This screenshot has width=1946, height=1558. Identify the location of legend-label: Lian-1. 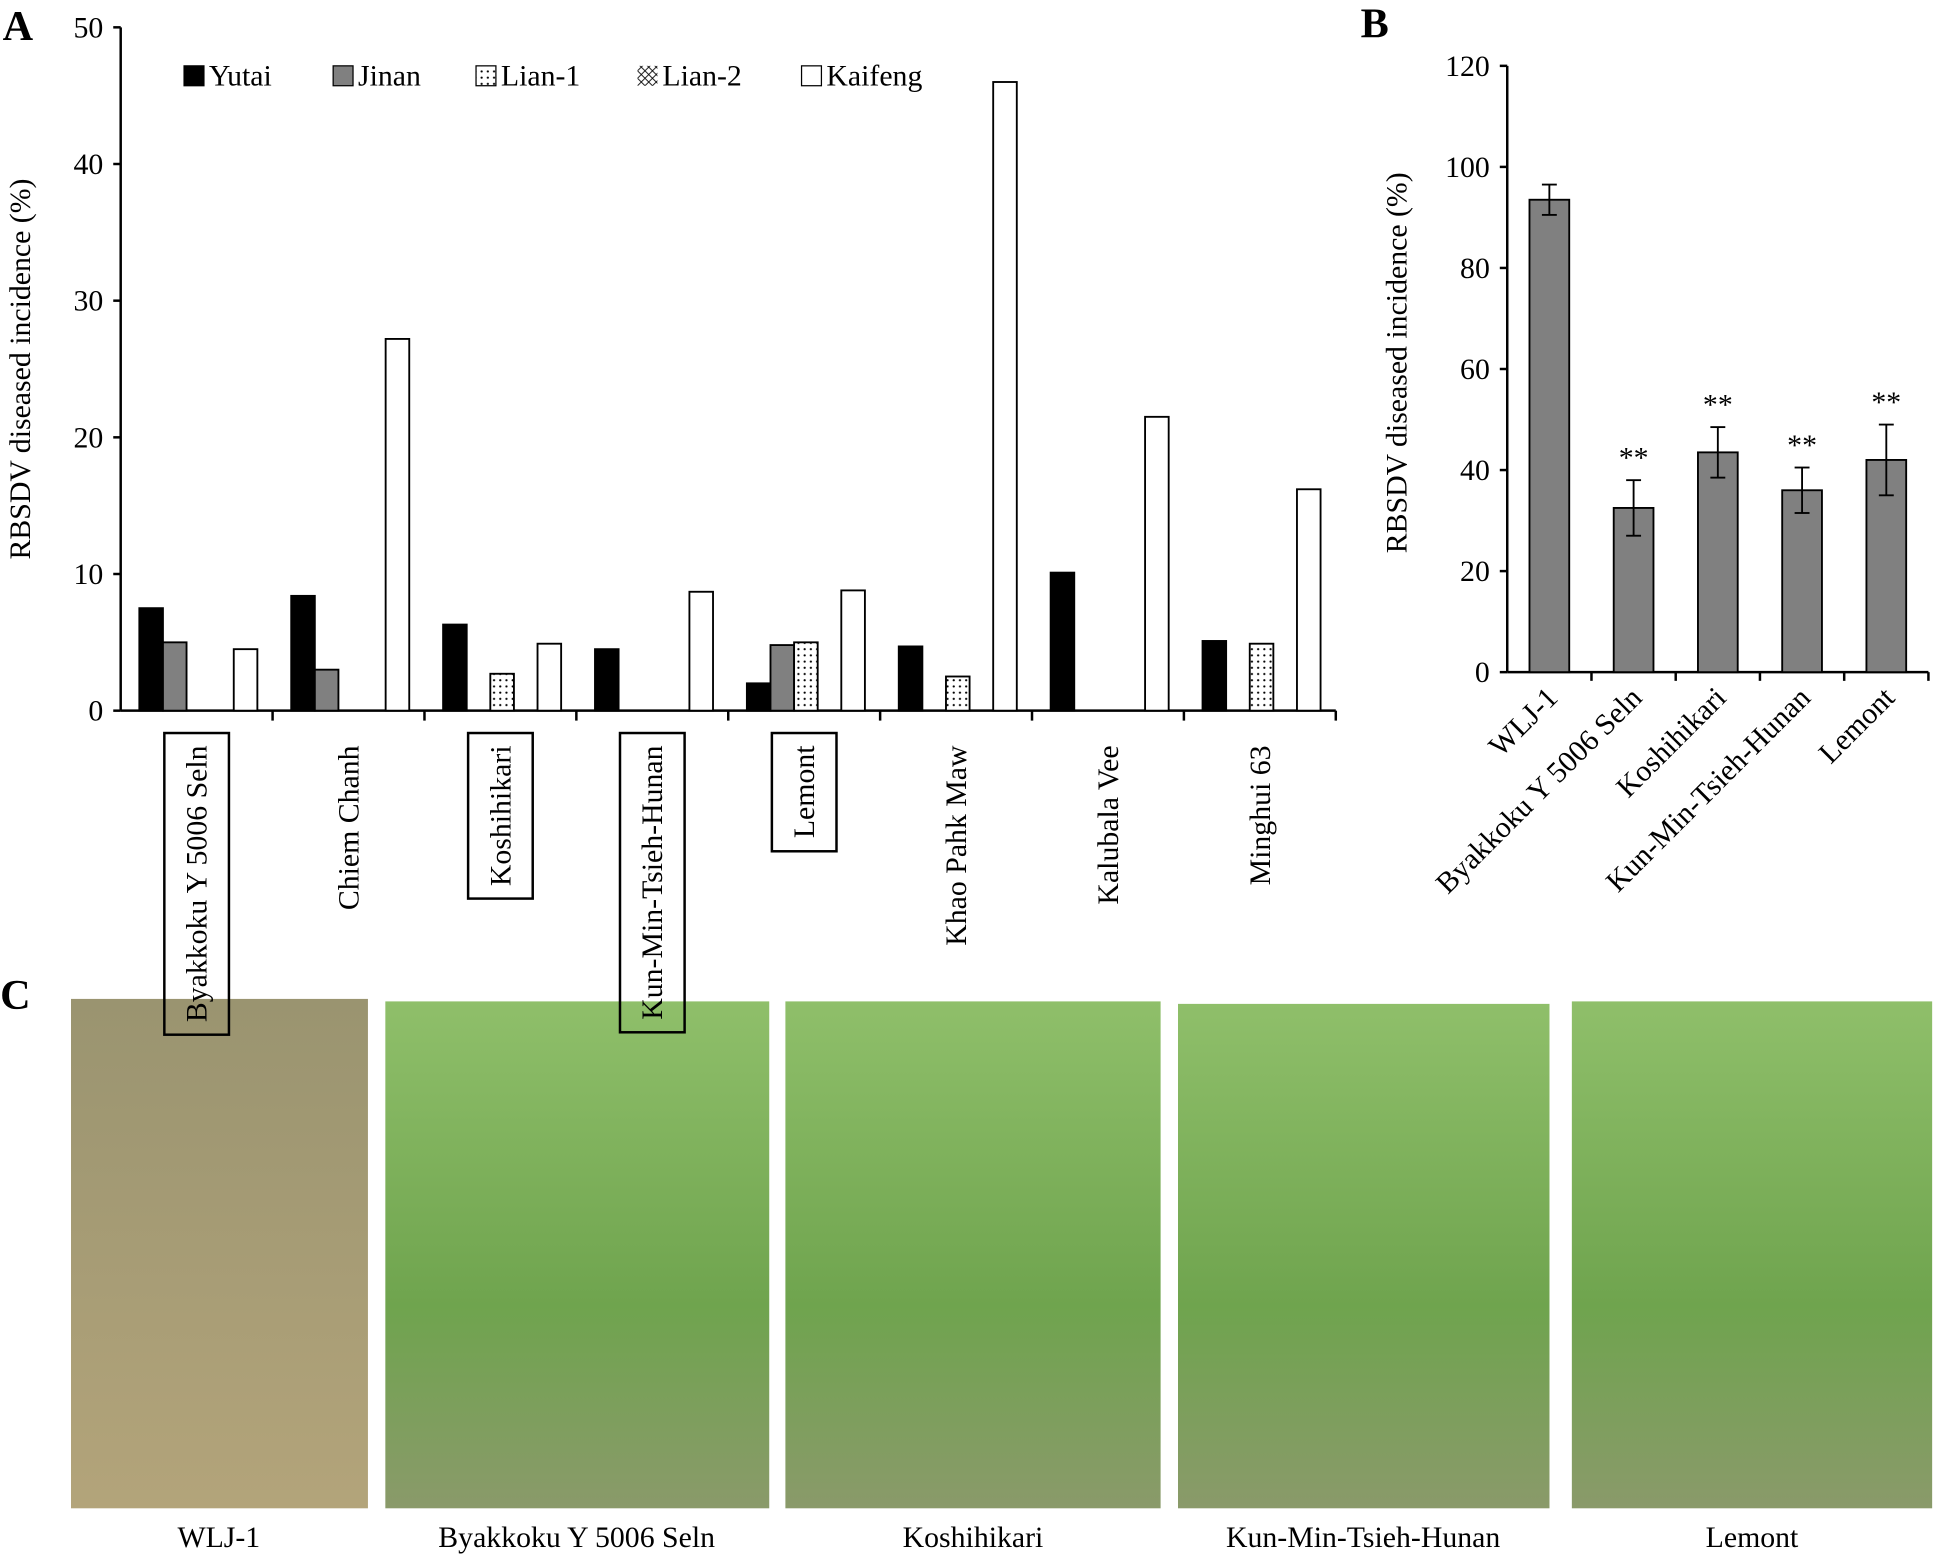
(540, 76).